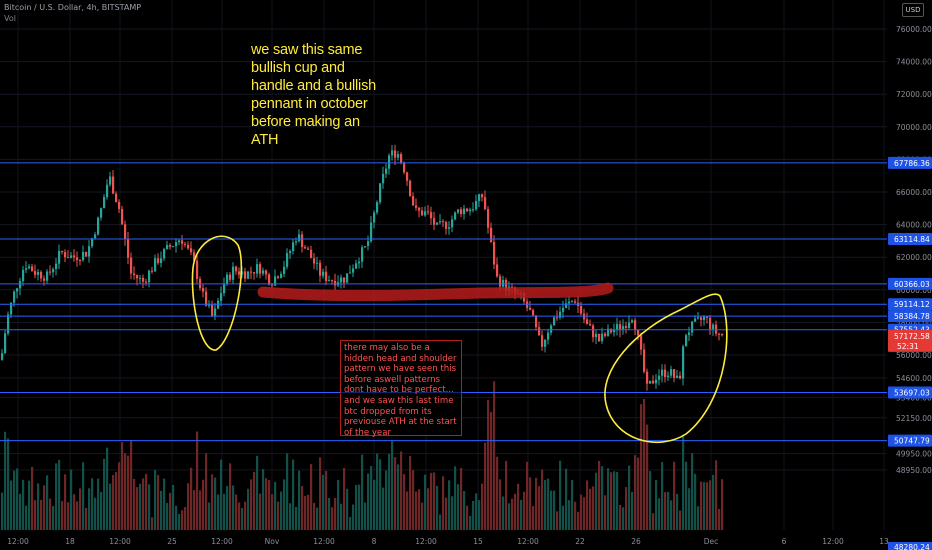 The height and width of the screenshot is (550, 932). I want to click on left-shoulder-ellipse, so click(217, 293).